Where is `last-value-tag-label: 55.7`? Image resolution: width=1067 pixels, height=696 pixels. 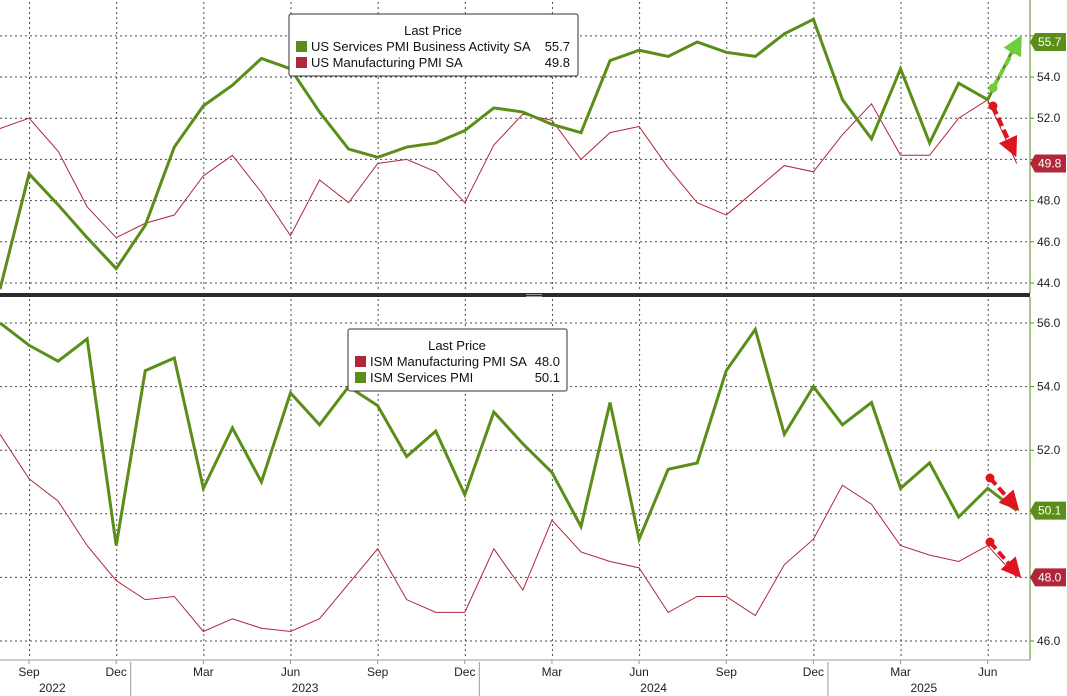 last-value-tag-label: 55.7 is located at coordinates (1050, 42).